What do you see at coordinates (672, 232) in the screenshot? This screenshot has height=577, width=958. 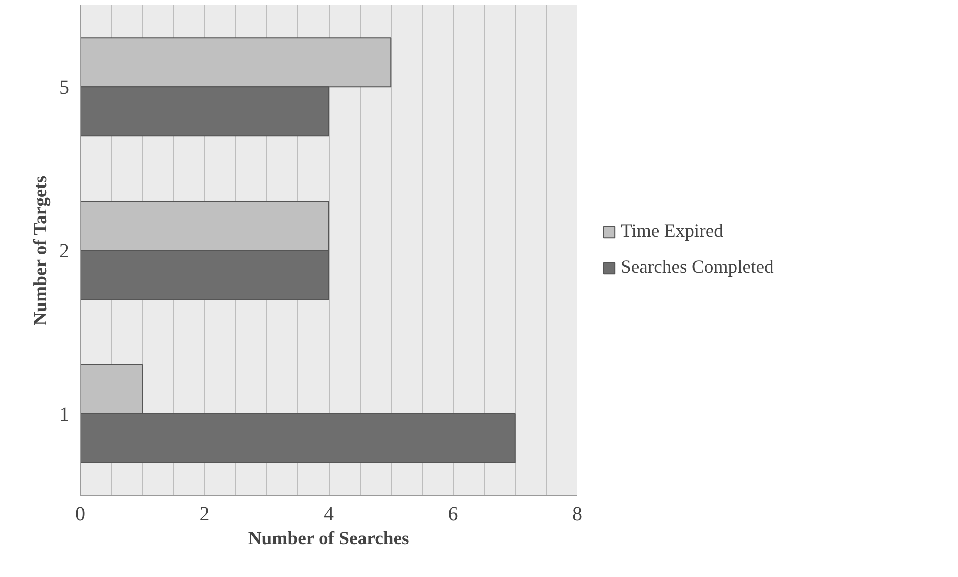 I see `legend-label: Time Expired` at bounding box center [672, 232].